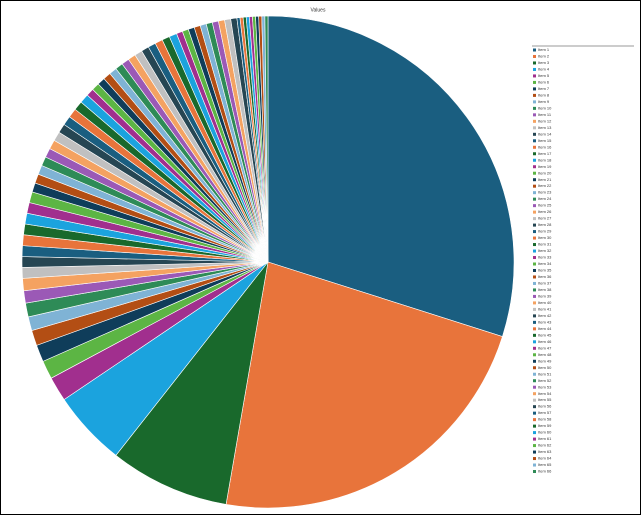  What do you see at coordinates (545, 360) in the screenshot?
I see `legend-label: Item 49` at bounding box center [545, 360].